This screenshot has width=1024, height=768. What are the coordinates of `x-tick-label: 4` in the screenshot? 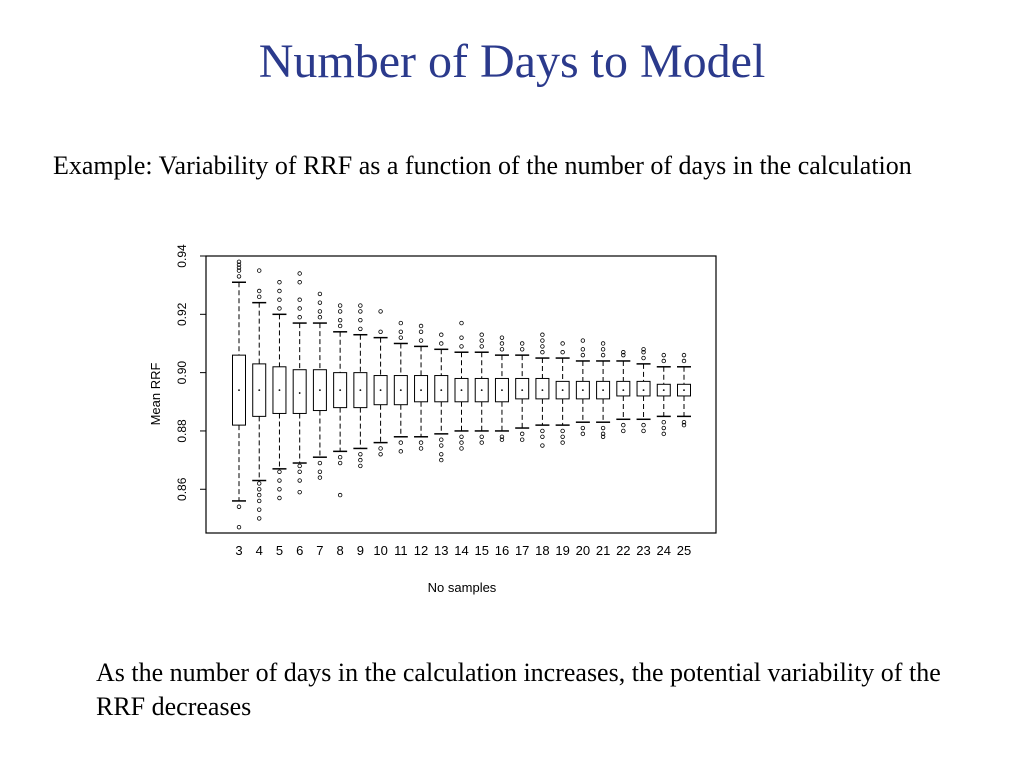 It's located at (259, 550).